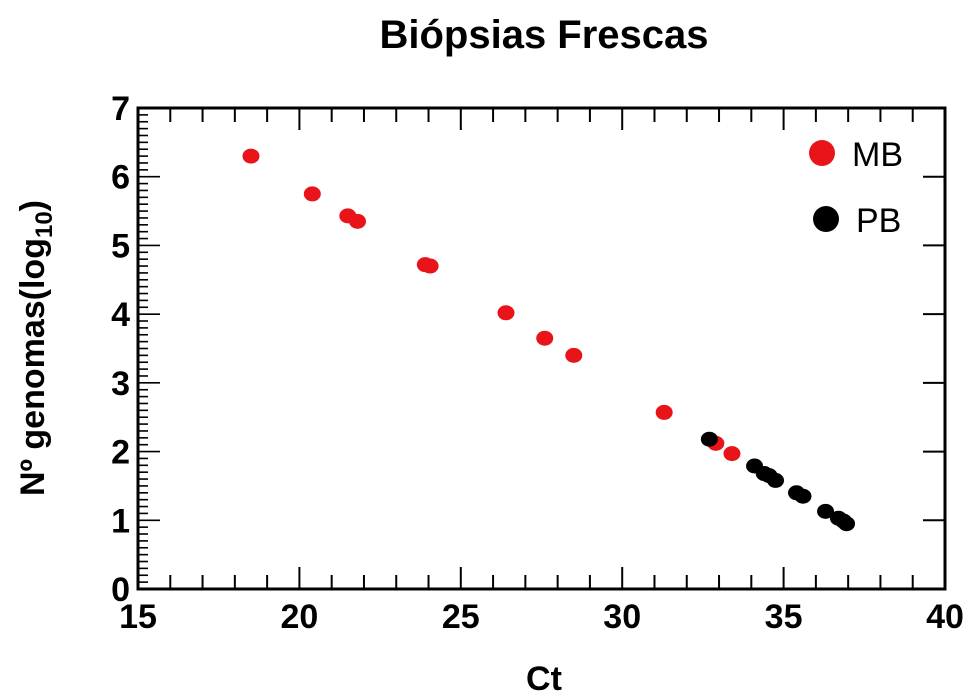  I want to click on x-tick-label: 35, so click(784, 617).